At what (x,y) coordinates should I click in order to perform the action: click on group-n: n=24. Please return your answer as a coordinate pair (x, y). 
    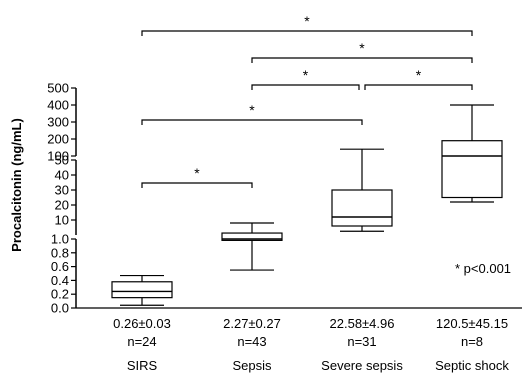
    Looking at the image, I should click on (141, 341).